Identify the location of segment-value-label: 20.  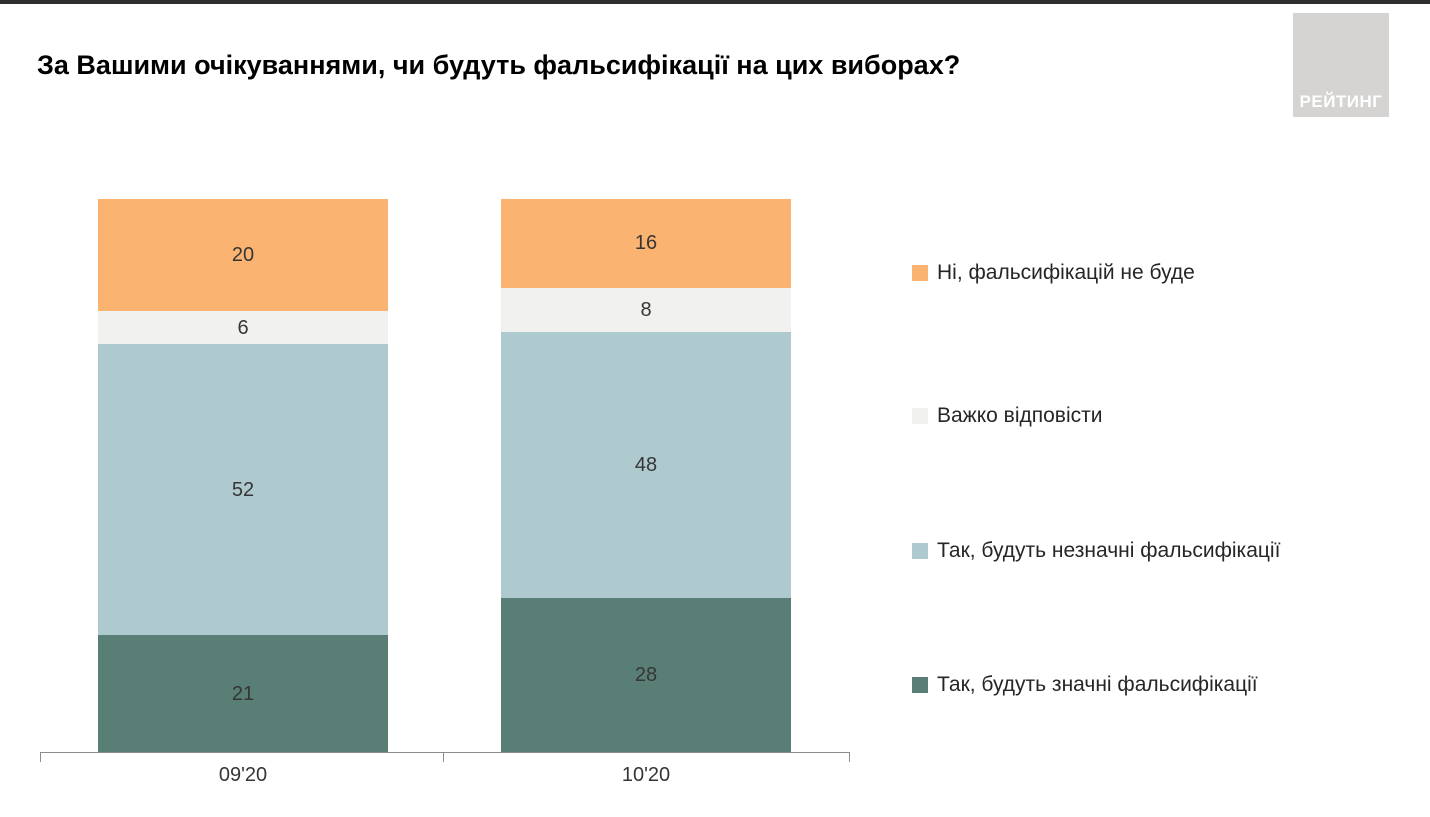
(243, 254).